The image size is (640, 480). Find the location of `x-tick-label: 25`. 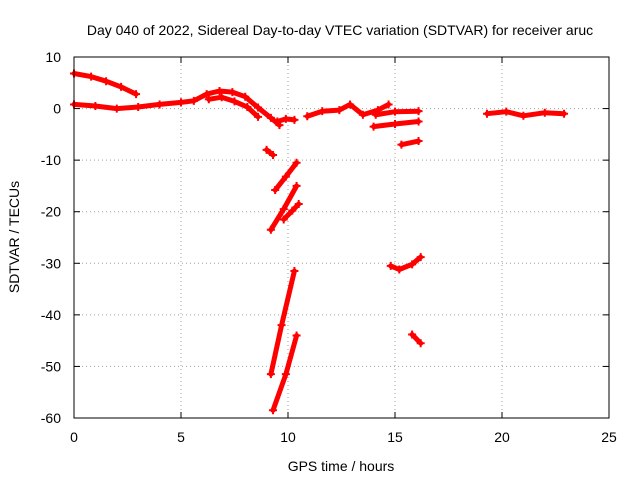

x-tick-label: 25 is located at coordinates (609, 437).